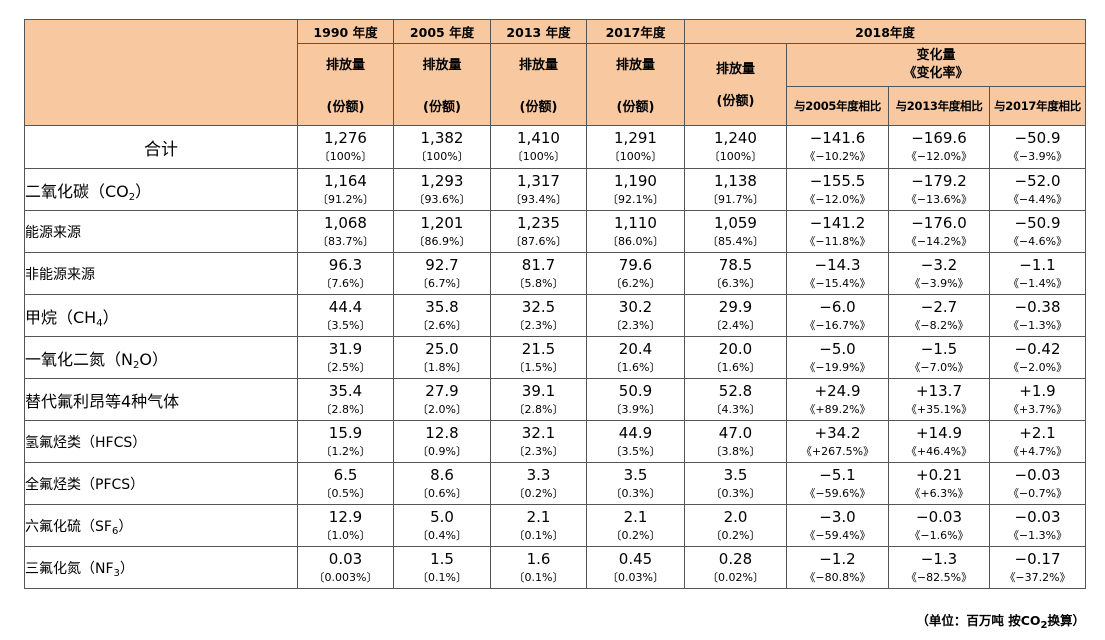 The image size is (1105, 640). What do you see at coordinates (635, 222) in the screenshot?
I see `cell-value: 1,110` at bounding box center [635, 222].